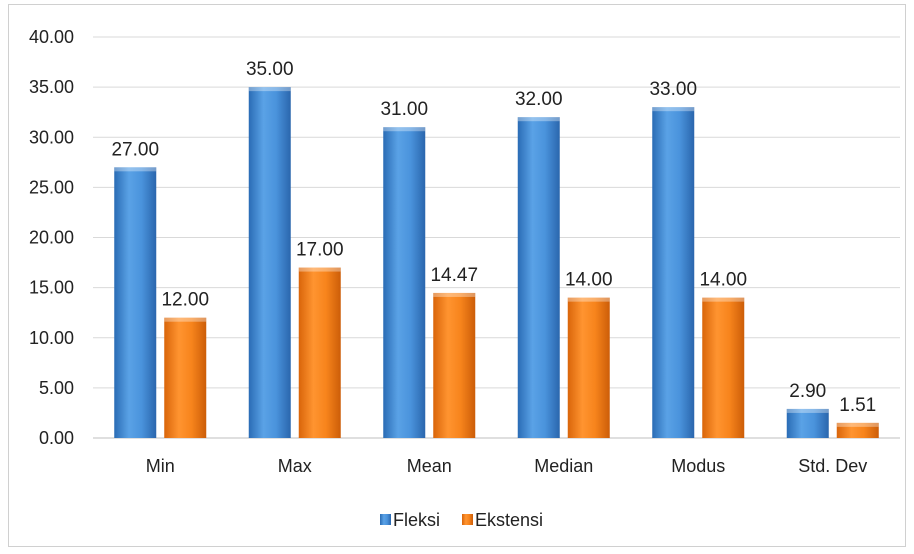 Image resolution: width=914 pixels, height=554 pixels. What do you see at coordinates (51, 137) in the screenshot?
I see `y-tick-label: 30.00` at bounding box center [51, 137].